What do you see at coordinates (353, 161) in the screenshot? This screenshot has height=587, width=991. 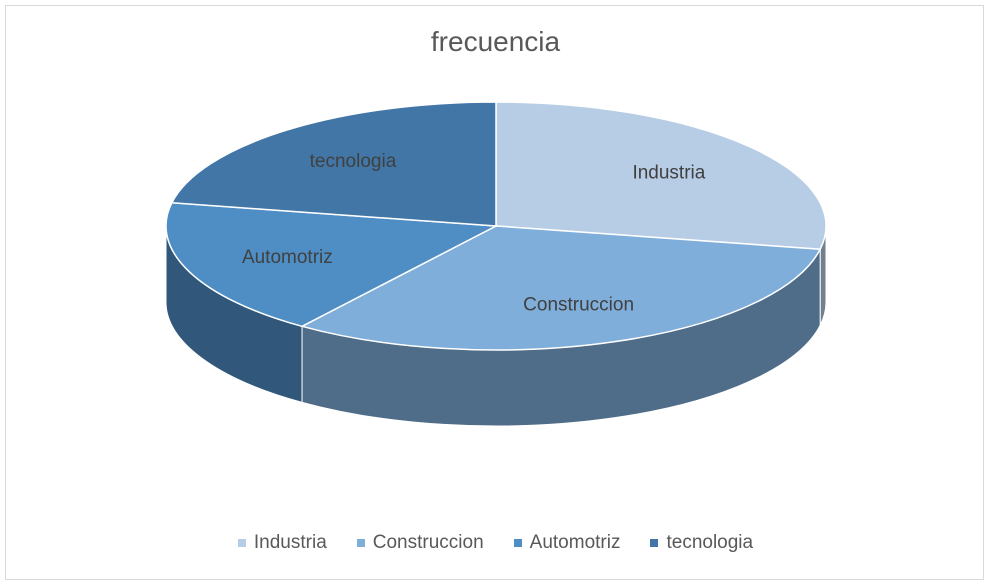 I see `slice-label-tecnologia: tecnologia` at bounding box center [353, 161].